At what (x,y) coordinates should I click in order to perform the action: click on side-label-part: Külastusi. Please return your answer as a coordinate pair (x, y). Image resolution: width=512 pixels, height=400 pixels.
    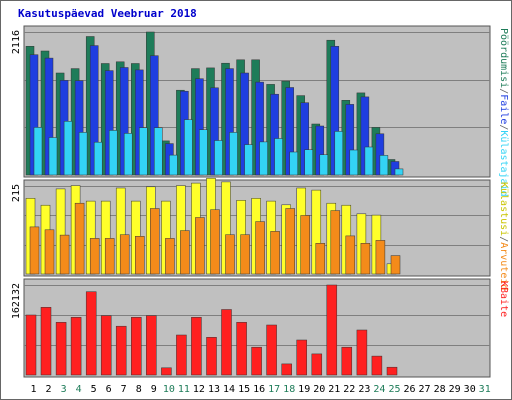
    Looking at the image, I should click on (503, 209).